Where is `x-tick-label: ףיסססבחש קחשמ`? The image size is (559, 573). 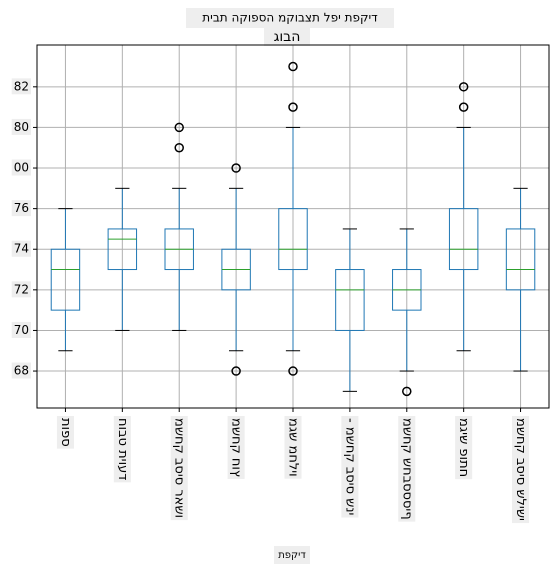
x-tick-label: ףיסססבחש קחשמ is located at coordinates (406, 469).